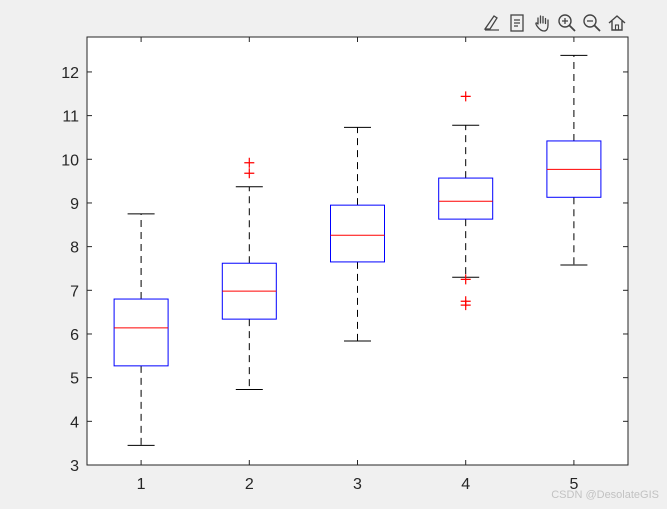 This screenshot has height=509, width=667. I want to click on x-tick-label: 4, so click(465, 484).